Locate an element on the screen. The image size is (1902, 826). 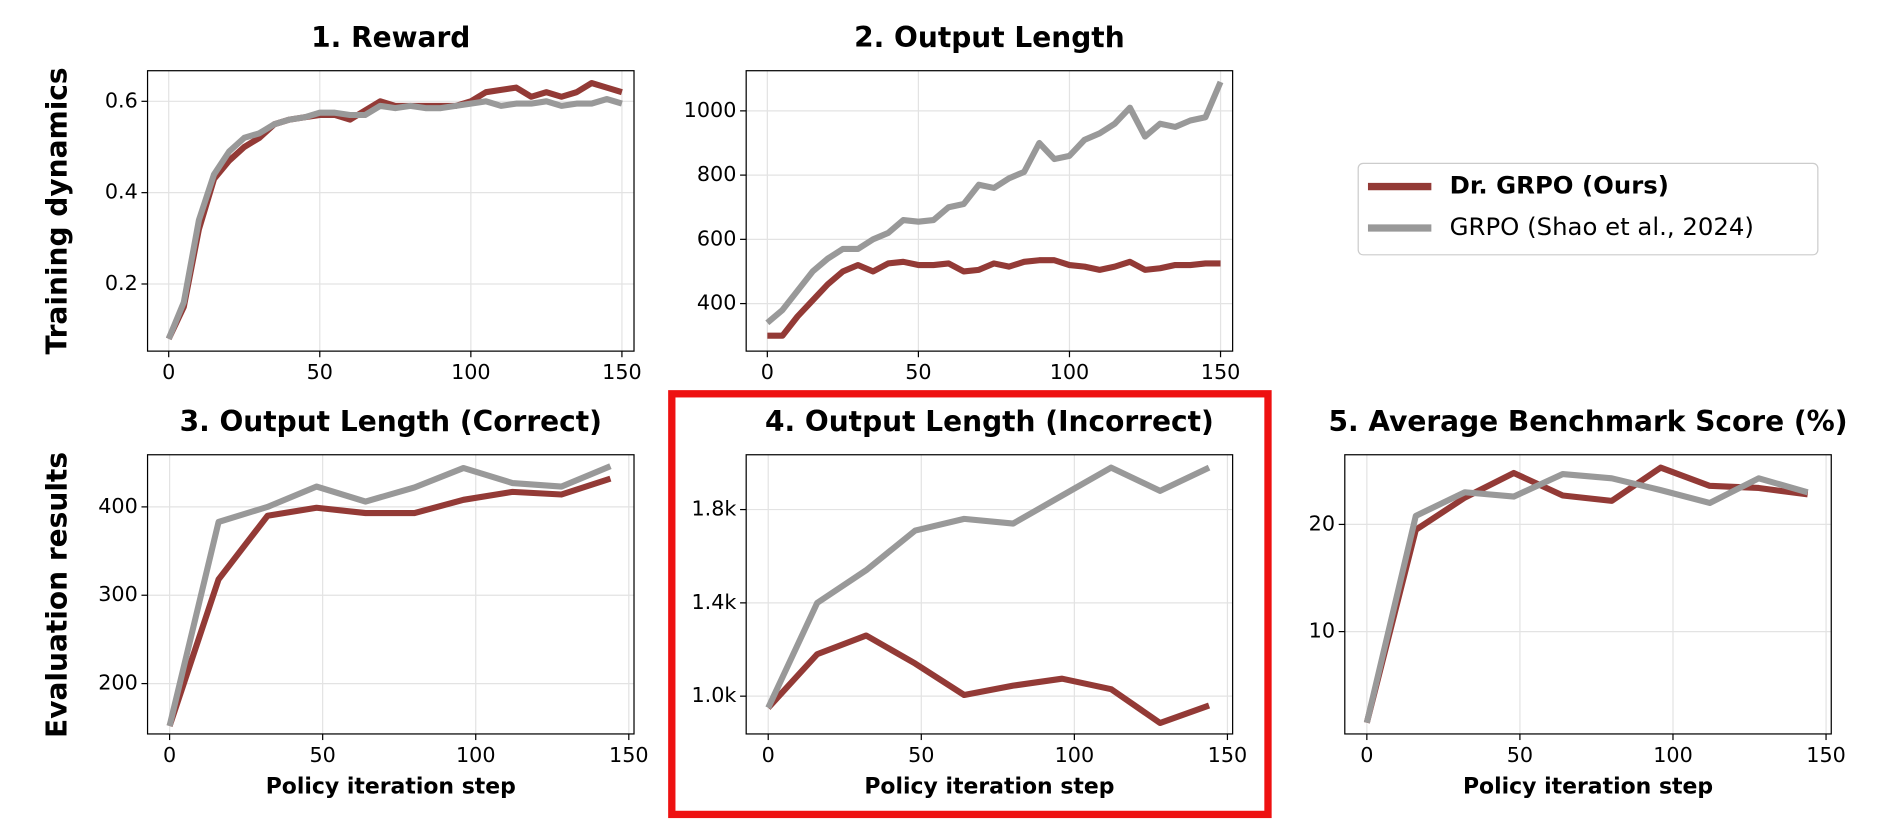
y-tick-label: 0.2 is located at coordinates (121, 283).